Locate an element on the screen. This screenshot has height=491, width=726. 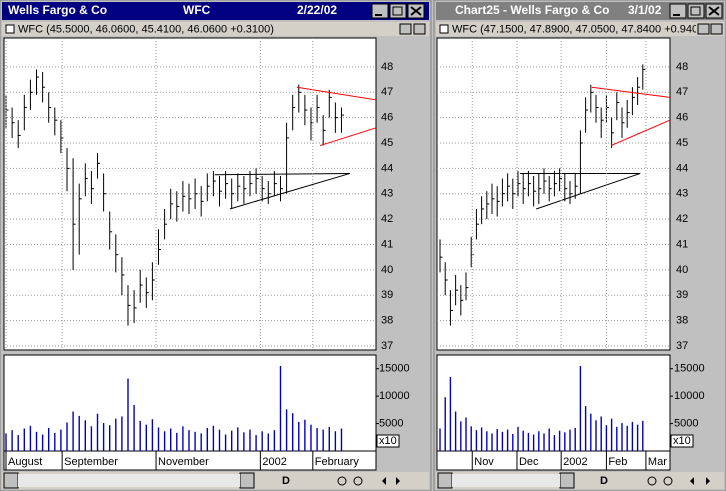
x-tick-label: Dec is located at coordinates (529, 462).